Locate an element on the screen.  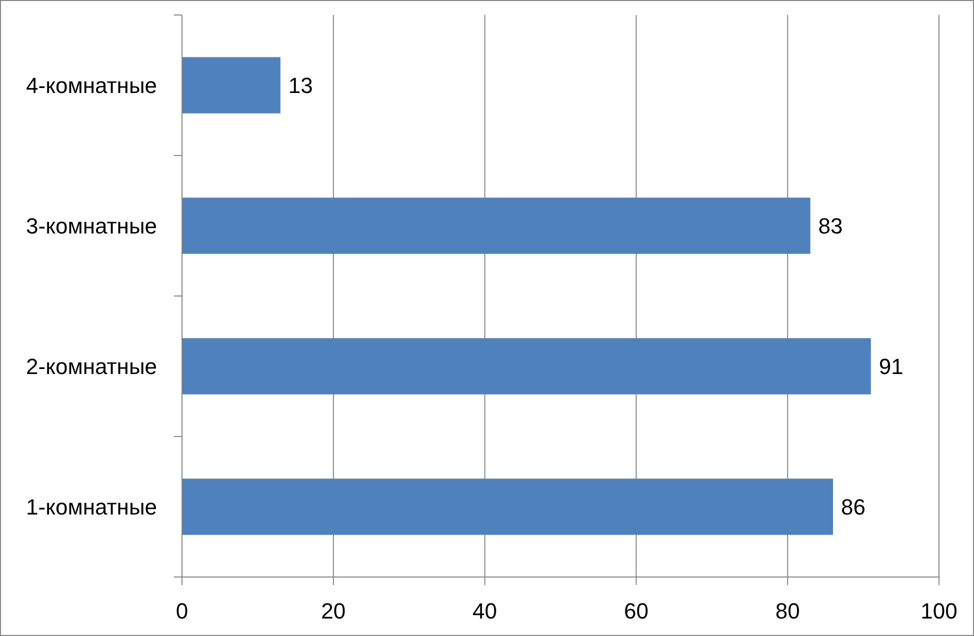
x-tick-label: 100 is located at coordinates (939, 611).